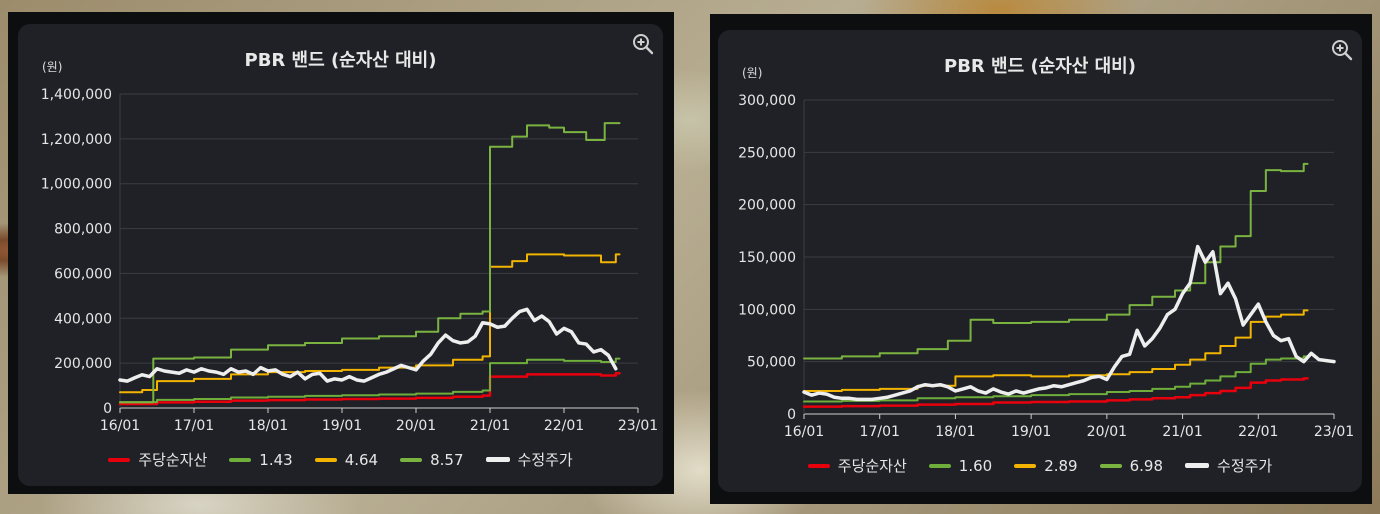  What do you see at coordinates (975, 465) in the screenshot?
I see `legend-label: 1.60` at bounding box center [975, 465].